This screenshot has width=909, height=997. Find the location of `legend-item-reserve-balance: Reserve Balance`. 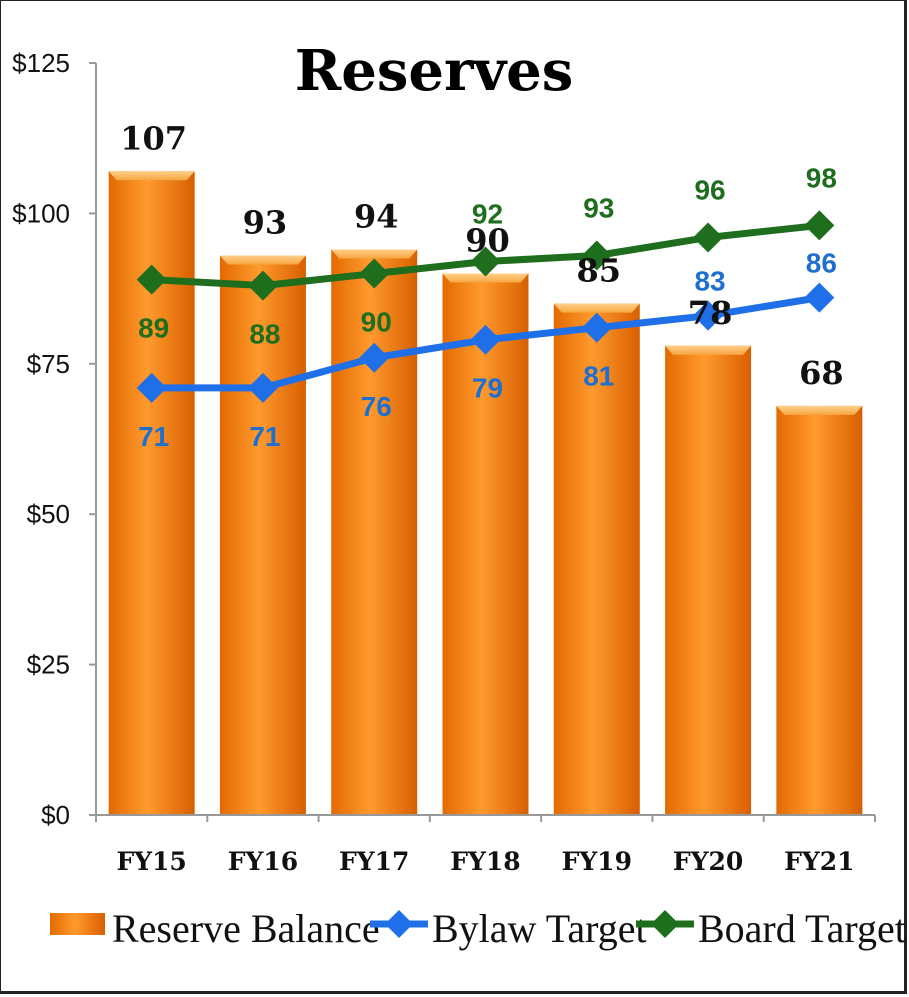

legend-item-reserve-balance: Reserve Balance is located at coordinates (215, 928).